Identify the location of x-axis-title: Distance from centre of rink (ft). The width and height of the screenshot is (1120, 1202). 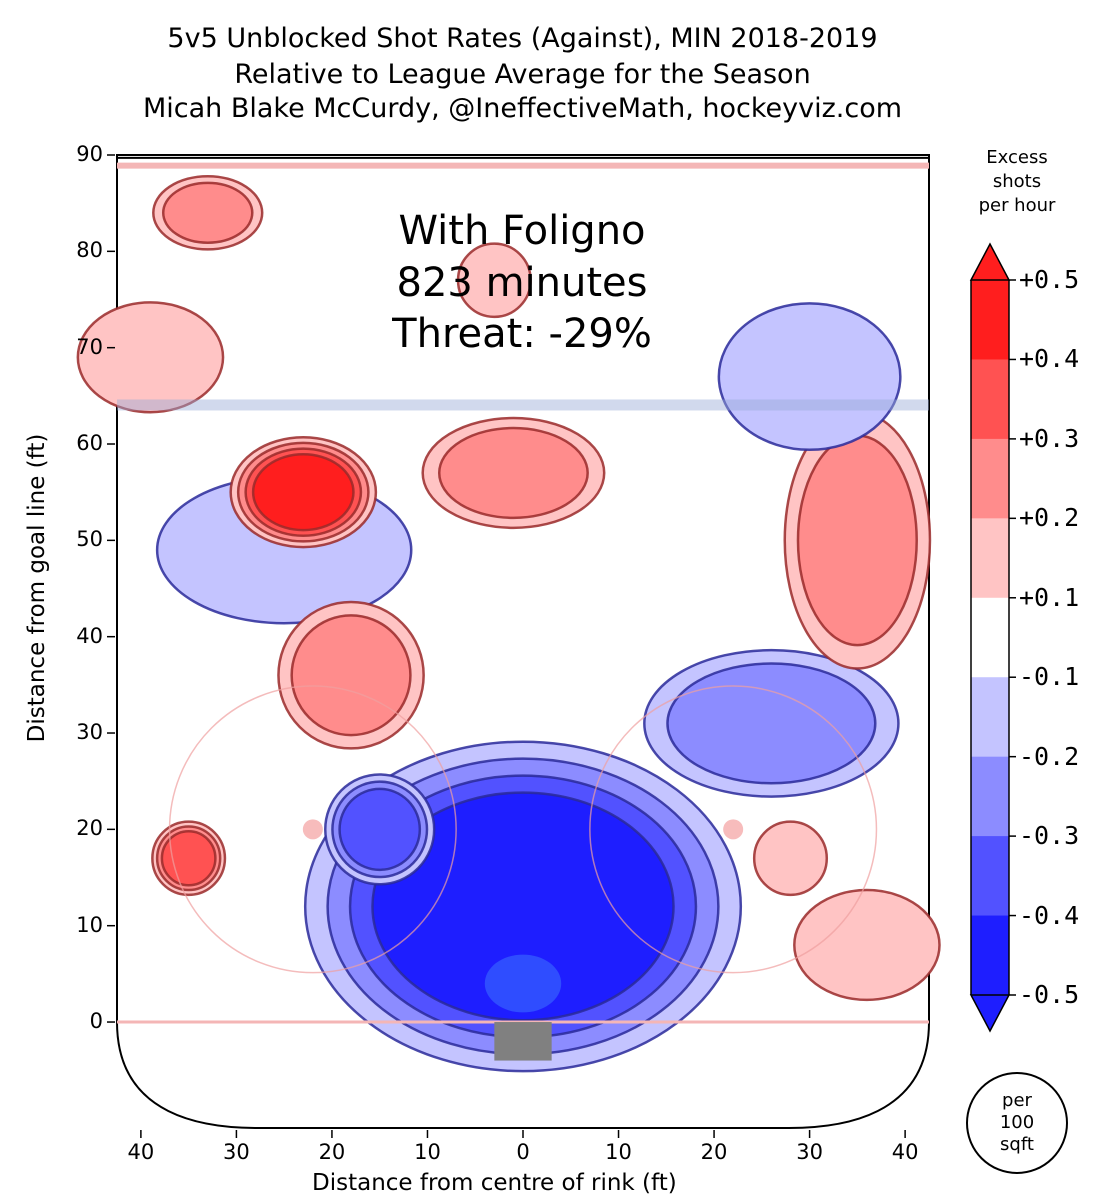
(494, 1183).